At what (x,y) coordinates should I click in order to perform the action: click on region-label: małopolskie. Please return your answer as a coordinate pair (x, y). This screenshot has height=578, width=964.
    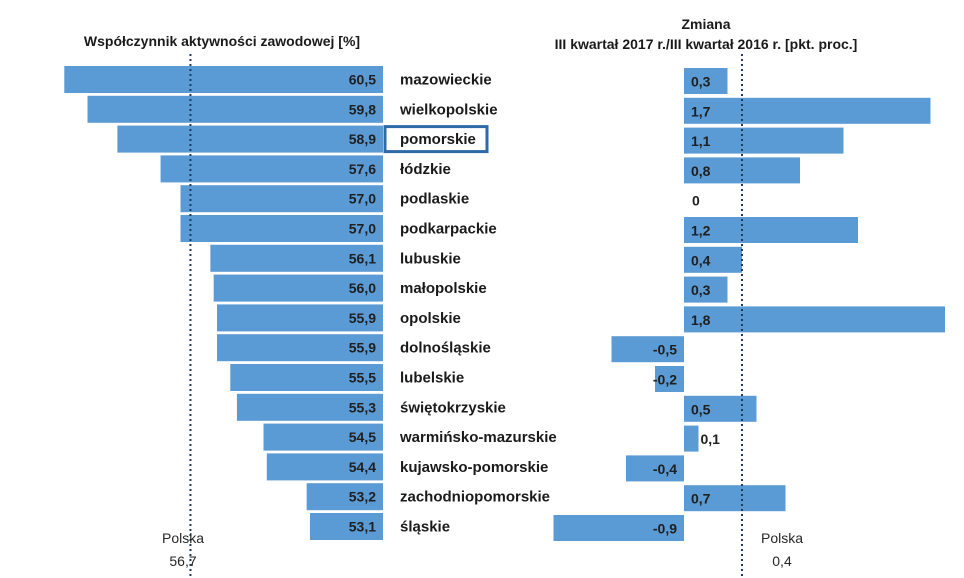
    Looking at the image, I should click on (443, 288).